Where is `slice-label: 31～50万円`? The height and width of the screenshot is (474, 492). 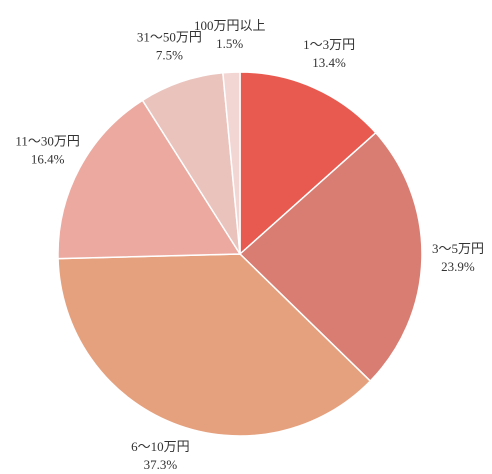 slice-label: 31～50万円 is located at coordinates (169, 37).